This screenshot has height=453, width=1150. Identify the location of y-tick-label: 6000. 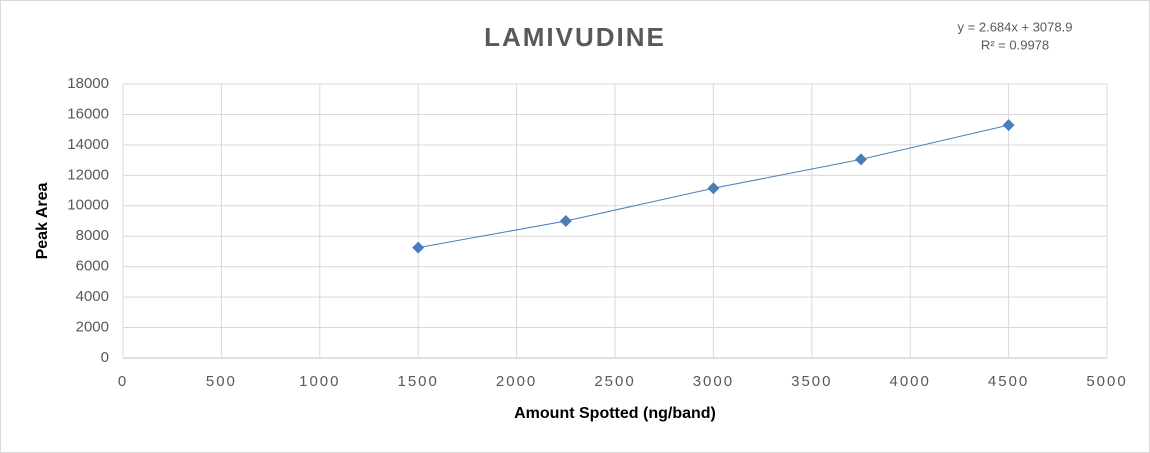
(92, 266).